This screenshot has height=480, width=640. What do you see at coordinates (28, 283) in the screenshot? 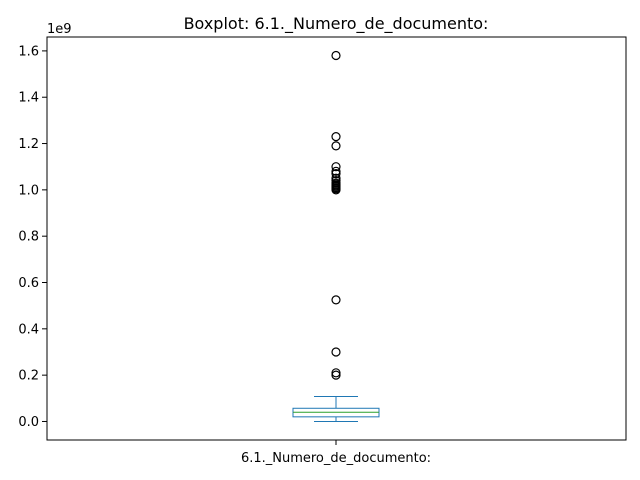
I see `y-tick-label: 0.6` at bounding box center [28, 283].